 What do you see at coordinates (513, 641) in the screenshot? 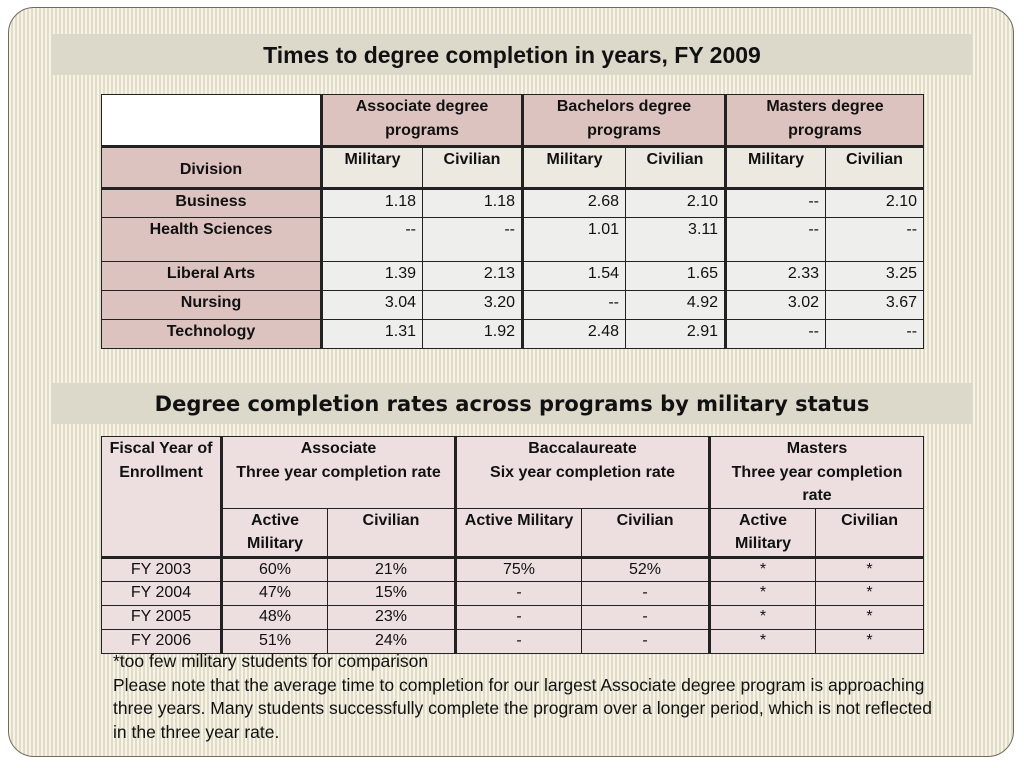
I see `table-row: FY 2006 51% 24% - - * *` at bounding box center [513, 641].